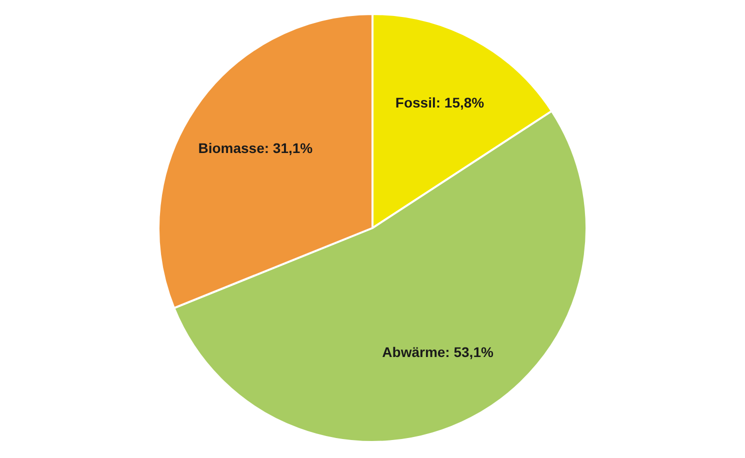 The image size is (745, 458). Describe the element at coordinates (256, 148) in the screenshot. I see `slice-label: Biomasse: 31,1%` at that location.